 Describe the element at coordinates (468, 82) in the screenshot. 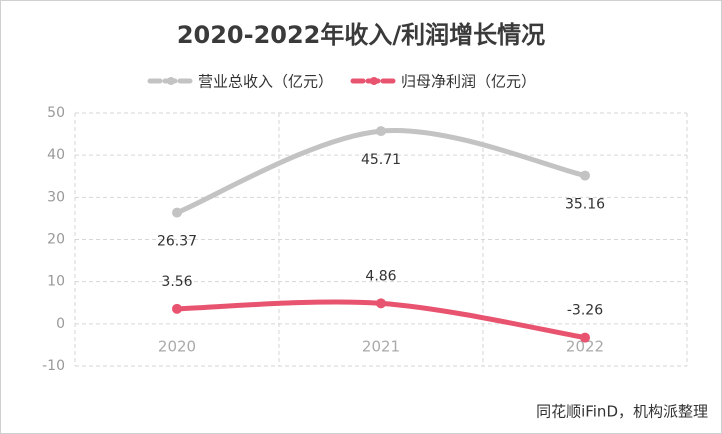

I see `legend-label: 归母净利润（亿元）` at that location.